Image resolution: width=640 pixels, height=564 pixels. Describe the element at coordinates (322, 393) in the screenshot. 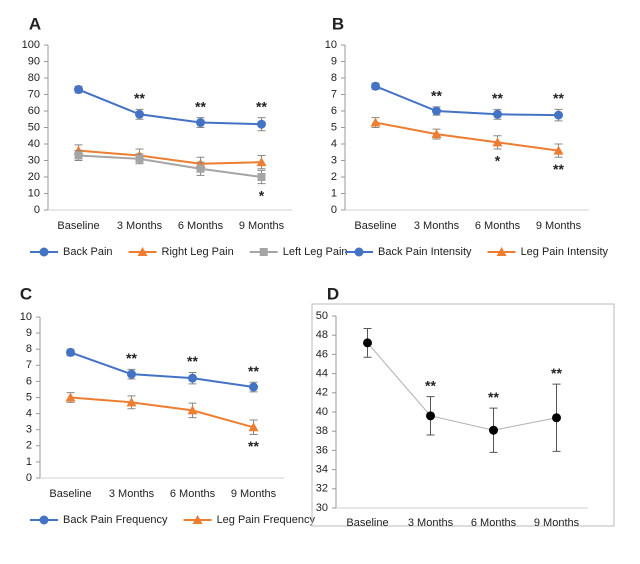

I see `y-tick-label: 42` at that location.